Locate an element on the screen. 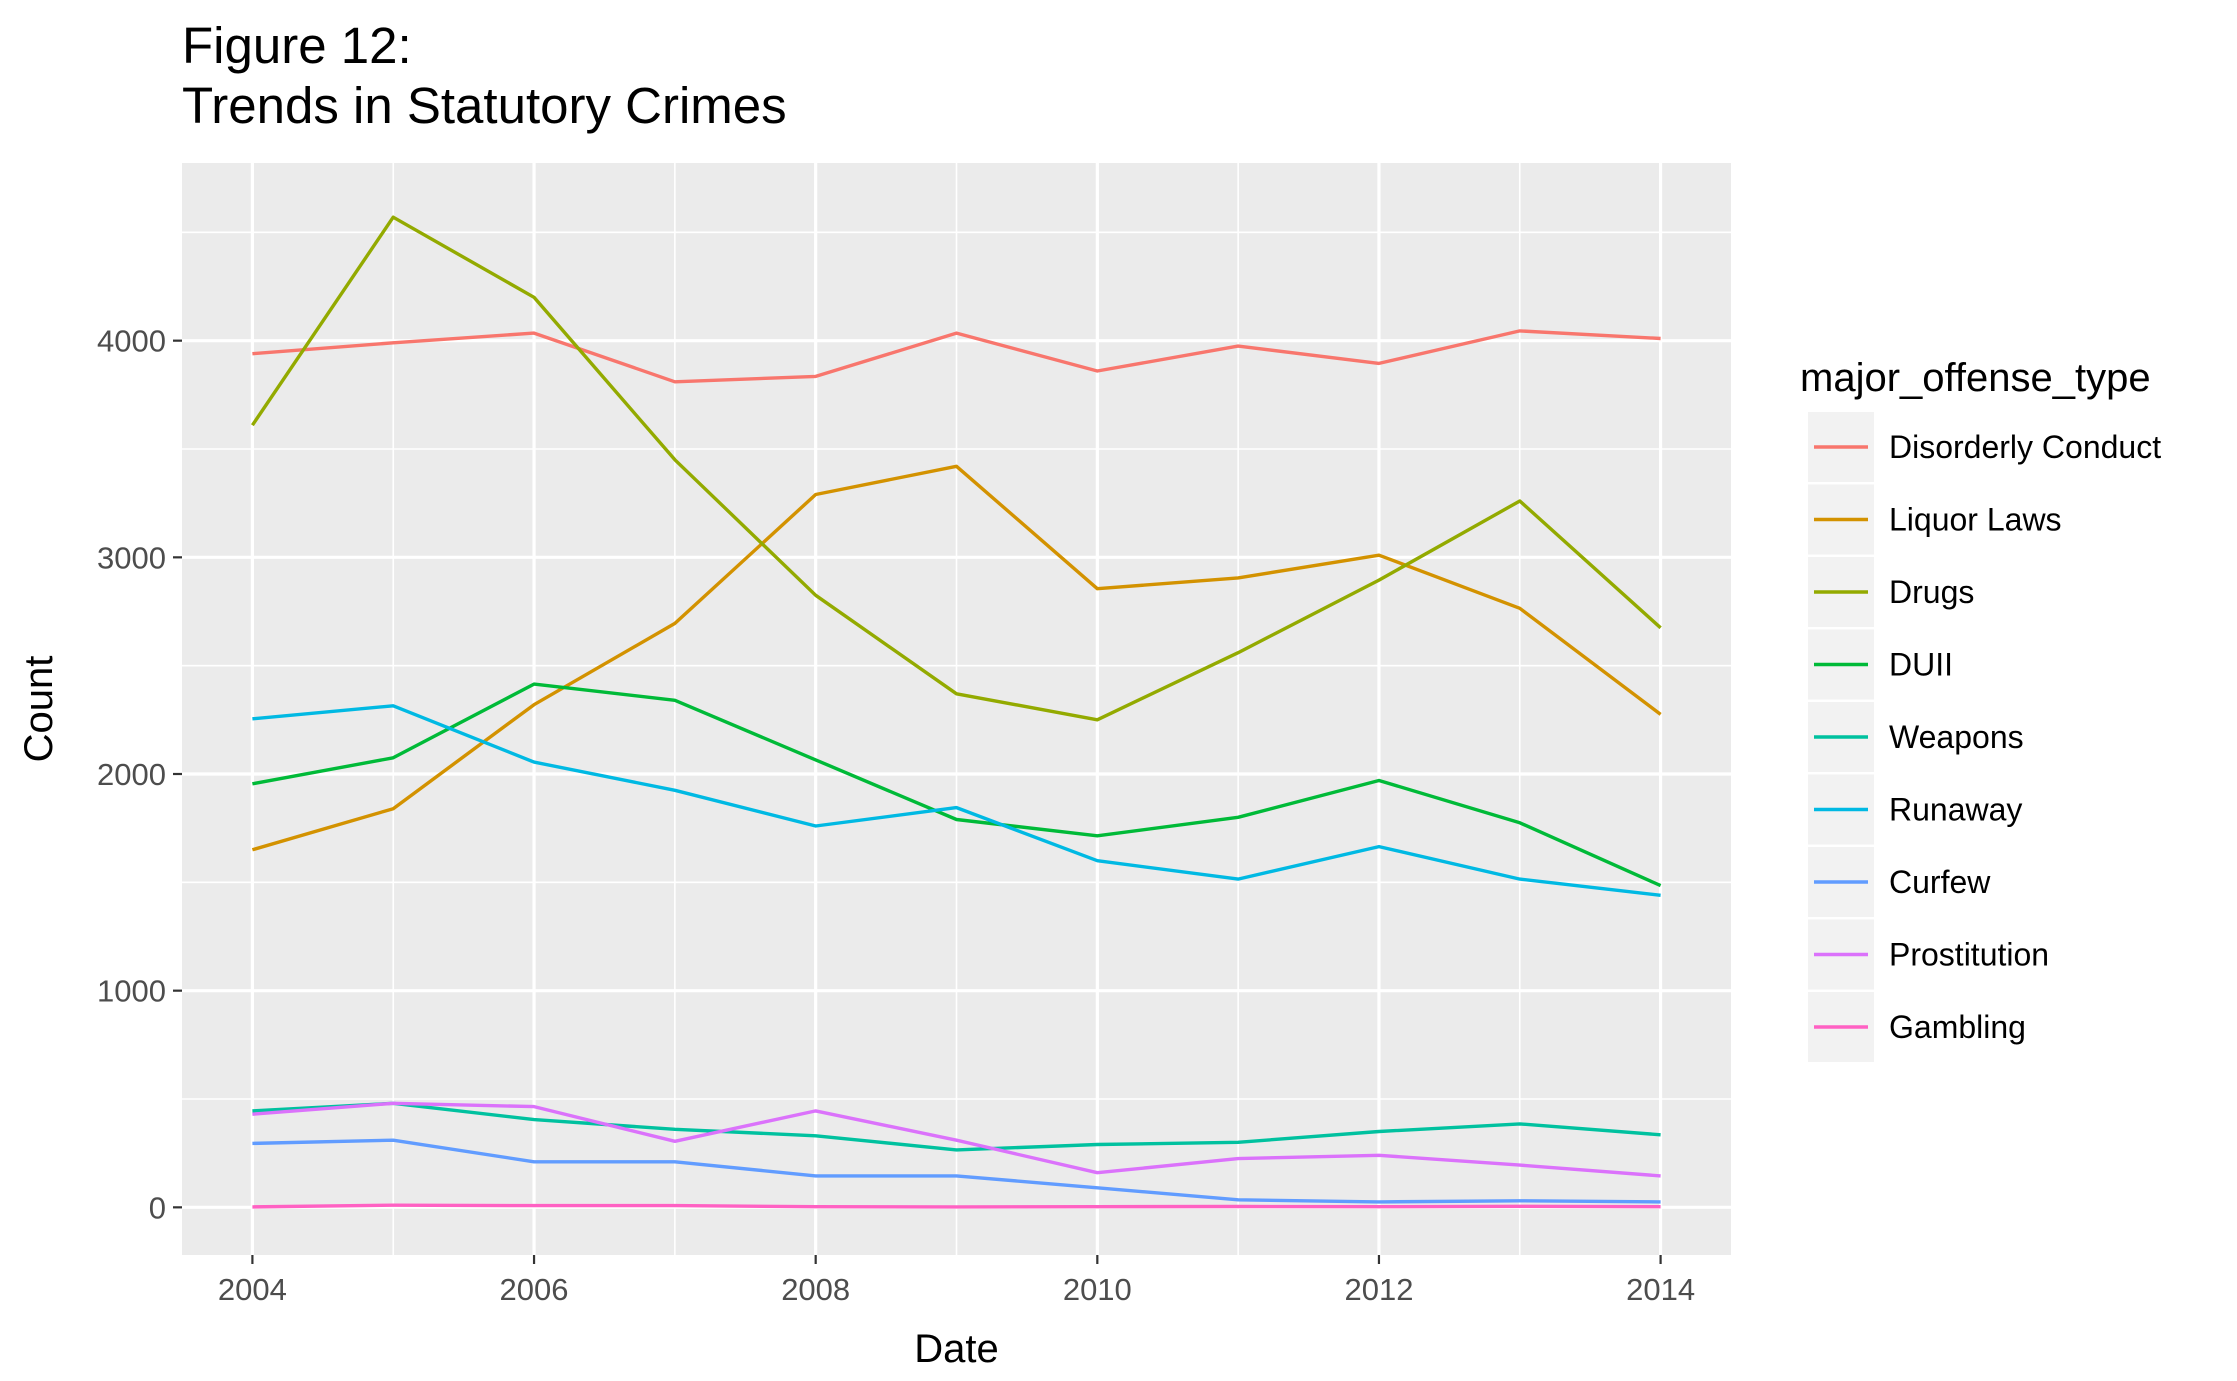 The width and height of the screenshot is (2237, 1381). x-tick-label: 2010 is located at coordinates (1097, 1289).